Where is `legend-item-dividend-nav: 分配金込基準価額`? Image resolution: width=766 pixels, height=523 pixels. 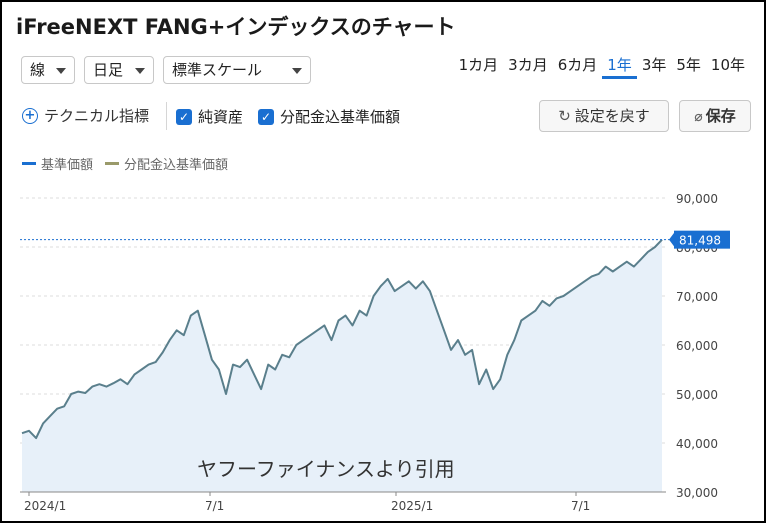
legend-item-dividend-nav: 分配金込基準価額 is located at coordinates (166, 163).